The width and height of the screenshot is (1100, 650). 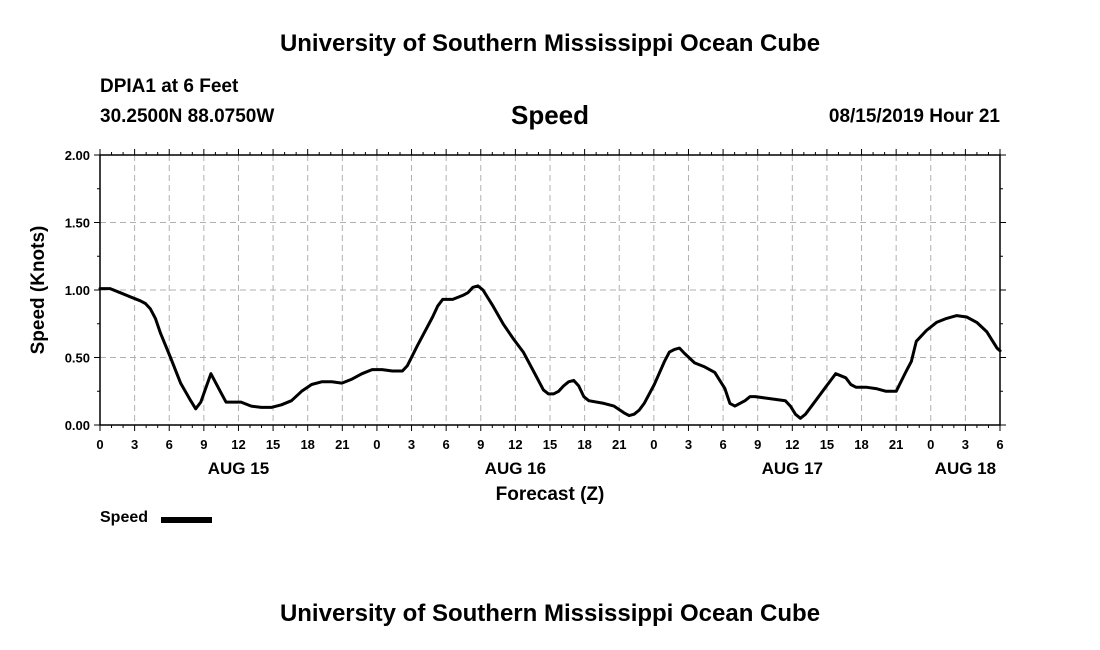 What do you see at coordinates (550, 494) in the screenshot?
I see `x-axis-title: Forecast (Z)` at bounding box center [550, 494].